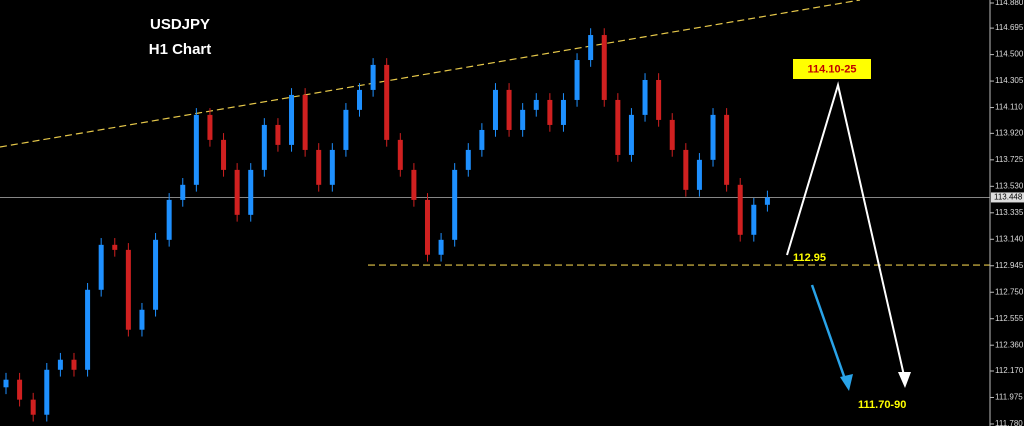 The width and height of the screenshot is (1024, 426). I want to click on y-tick-label: 112.170, so click(1009, 370).